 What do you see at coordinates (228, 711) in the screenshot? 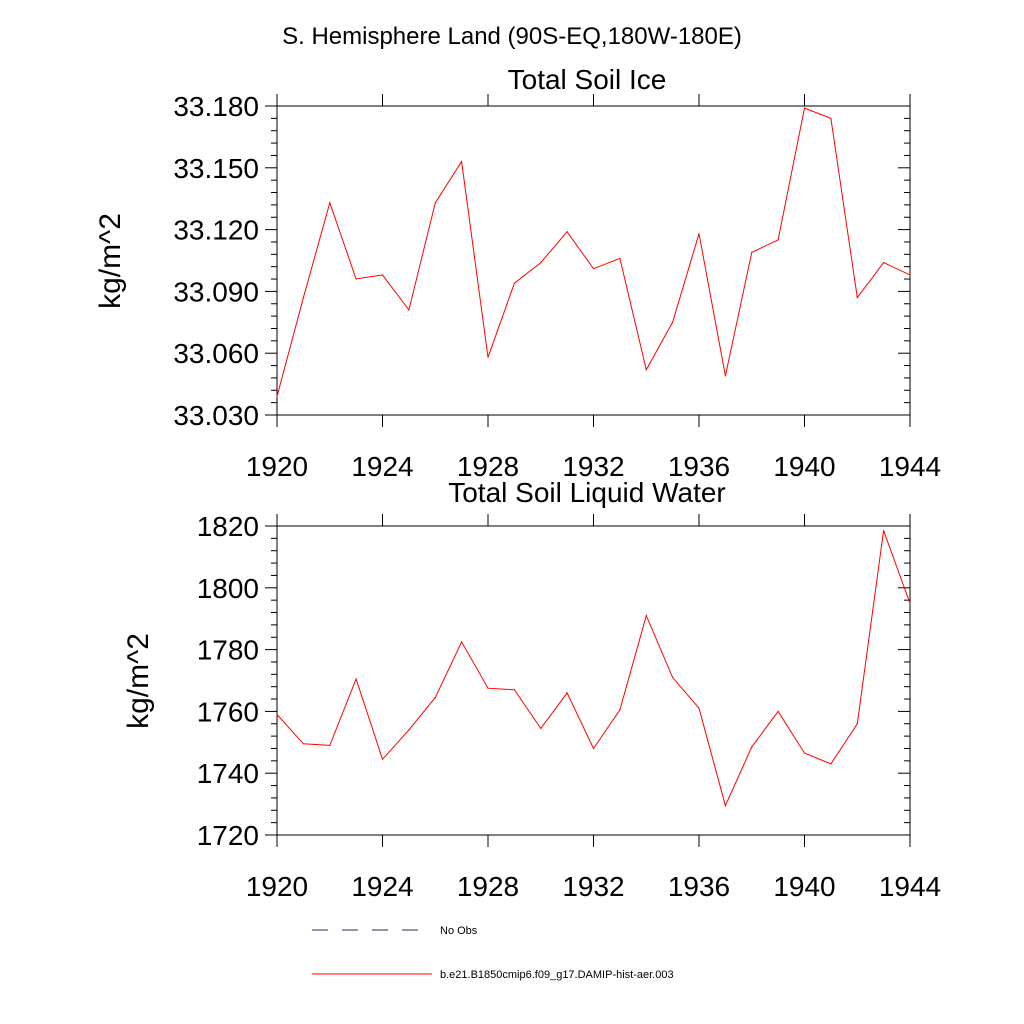
I see `y-tick-label: 1760` at bounding box center [228, 711].